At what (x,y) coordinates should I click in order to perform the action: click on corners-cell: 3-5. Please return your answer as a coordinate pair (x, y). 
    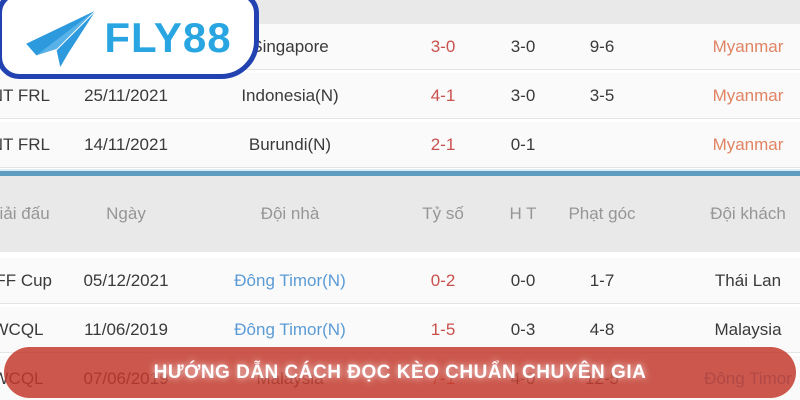
    Looking at the image, I should click on (602, 95).